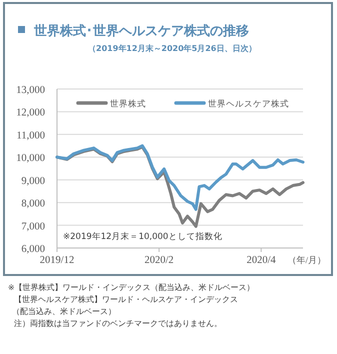 The width and height of the screenshot is (337, 354). Describe the element at coordinates (306, 260) in the screenshot. I see `x-axis-title: （年/月）` at that location.